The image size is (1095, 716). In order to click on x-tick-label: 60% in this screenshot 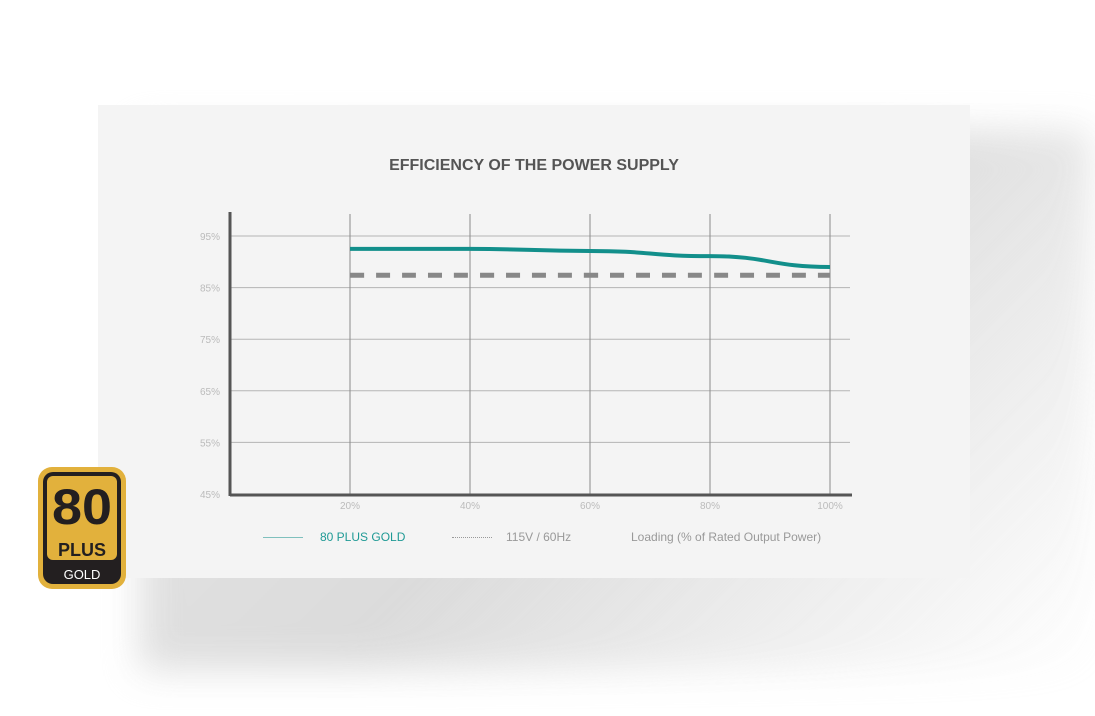, I will do `click(590, 506)`.